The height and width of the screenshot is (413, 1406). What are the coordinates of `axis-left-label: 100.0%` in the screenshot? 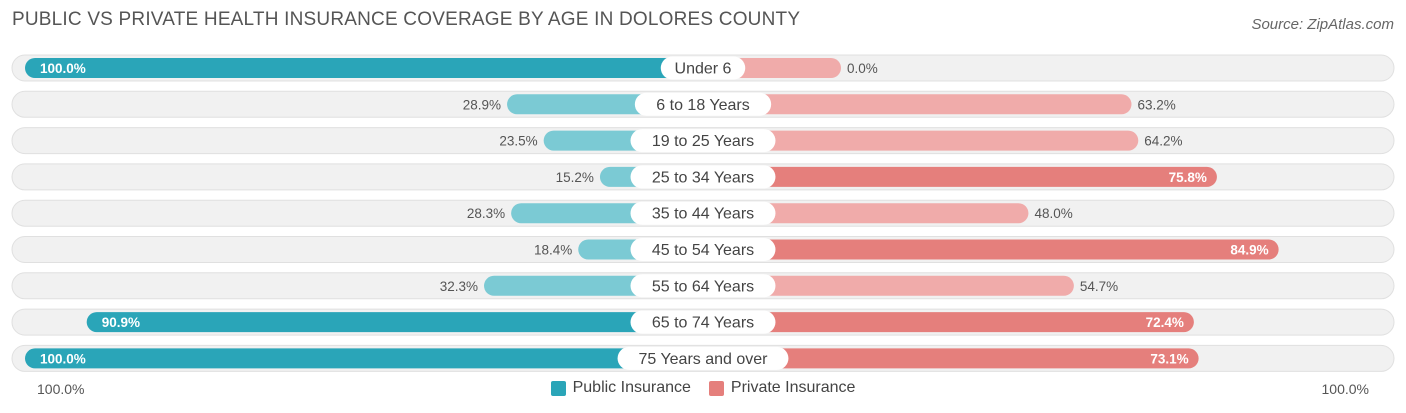 It's located at (61, 389).